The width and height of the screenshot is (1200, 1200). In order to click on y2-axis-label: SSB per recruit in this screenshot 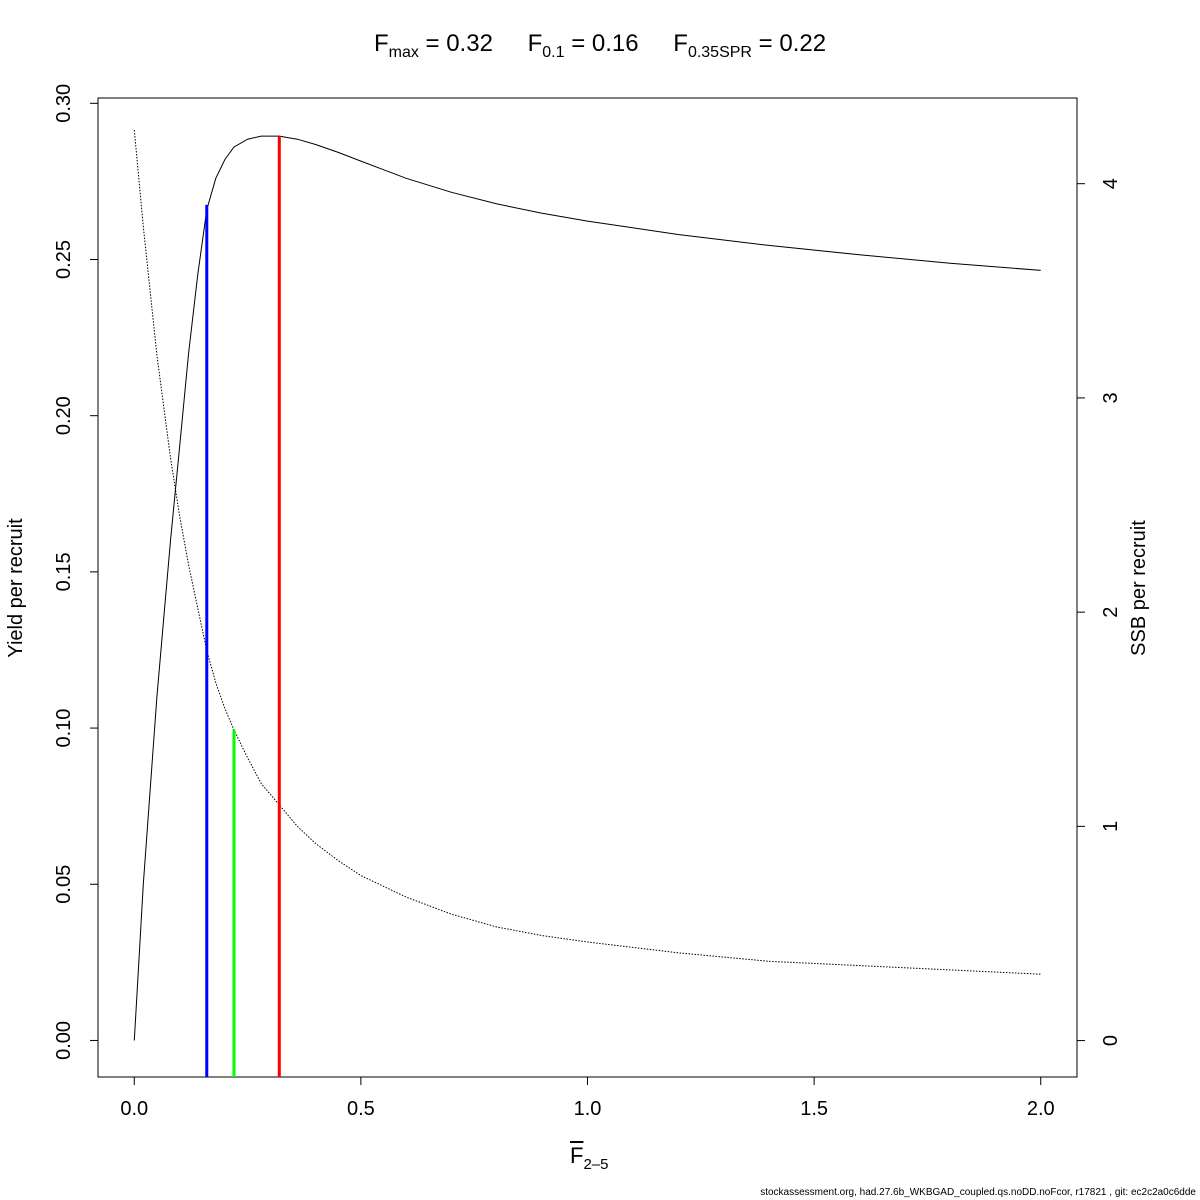, I will do `click(1139, 588)`.